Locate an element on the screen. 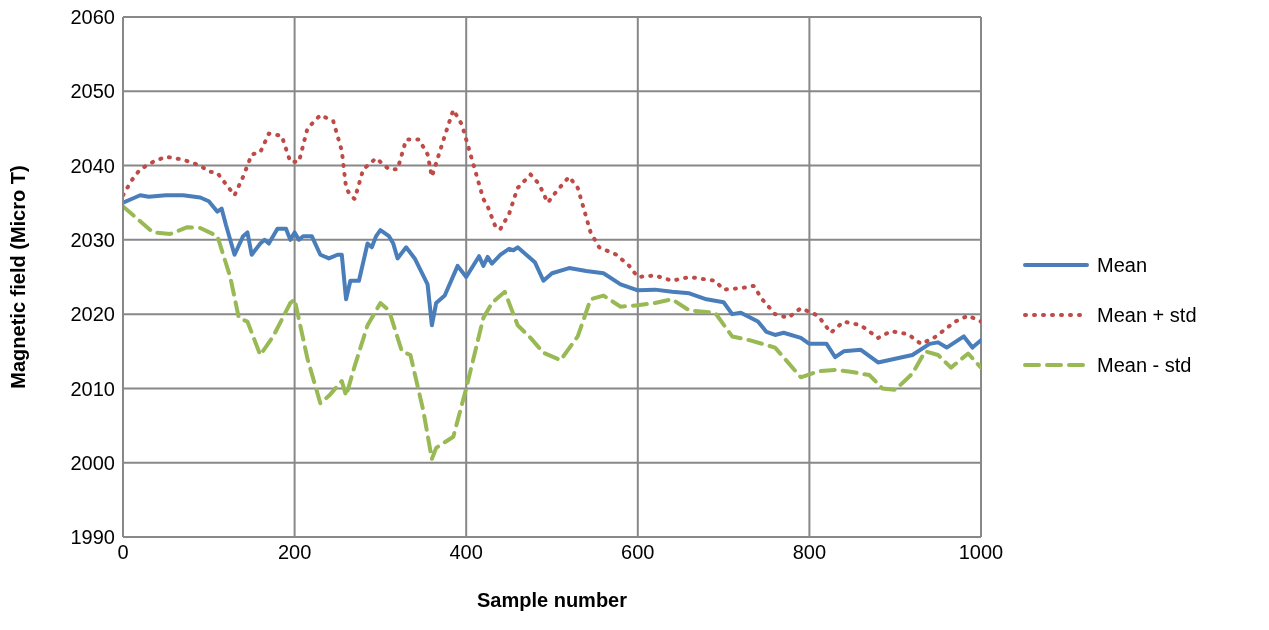  x-axis-title: Sample number is located at coordinates (552, 600).